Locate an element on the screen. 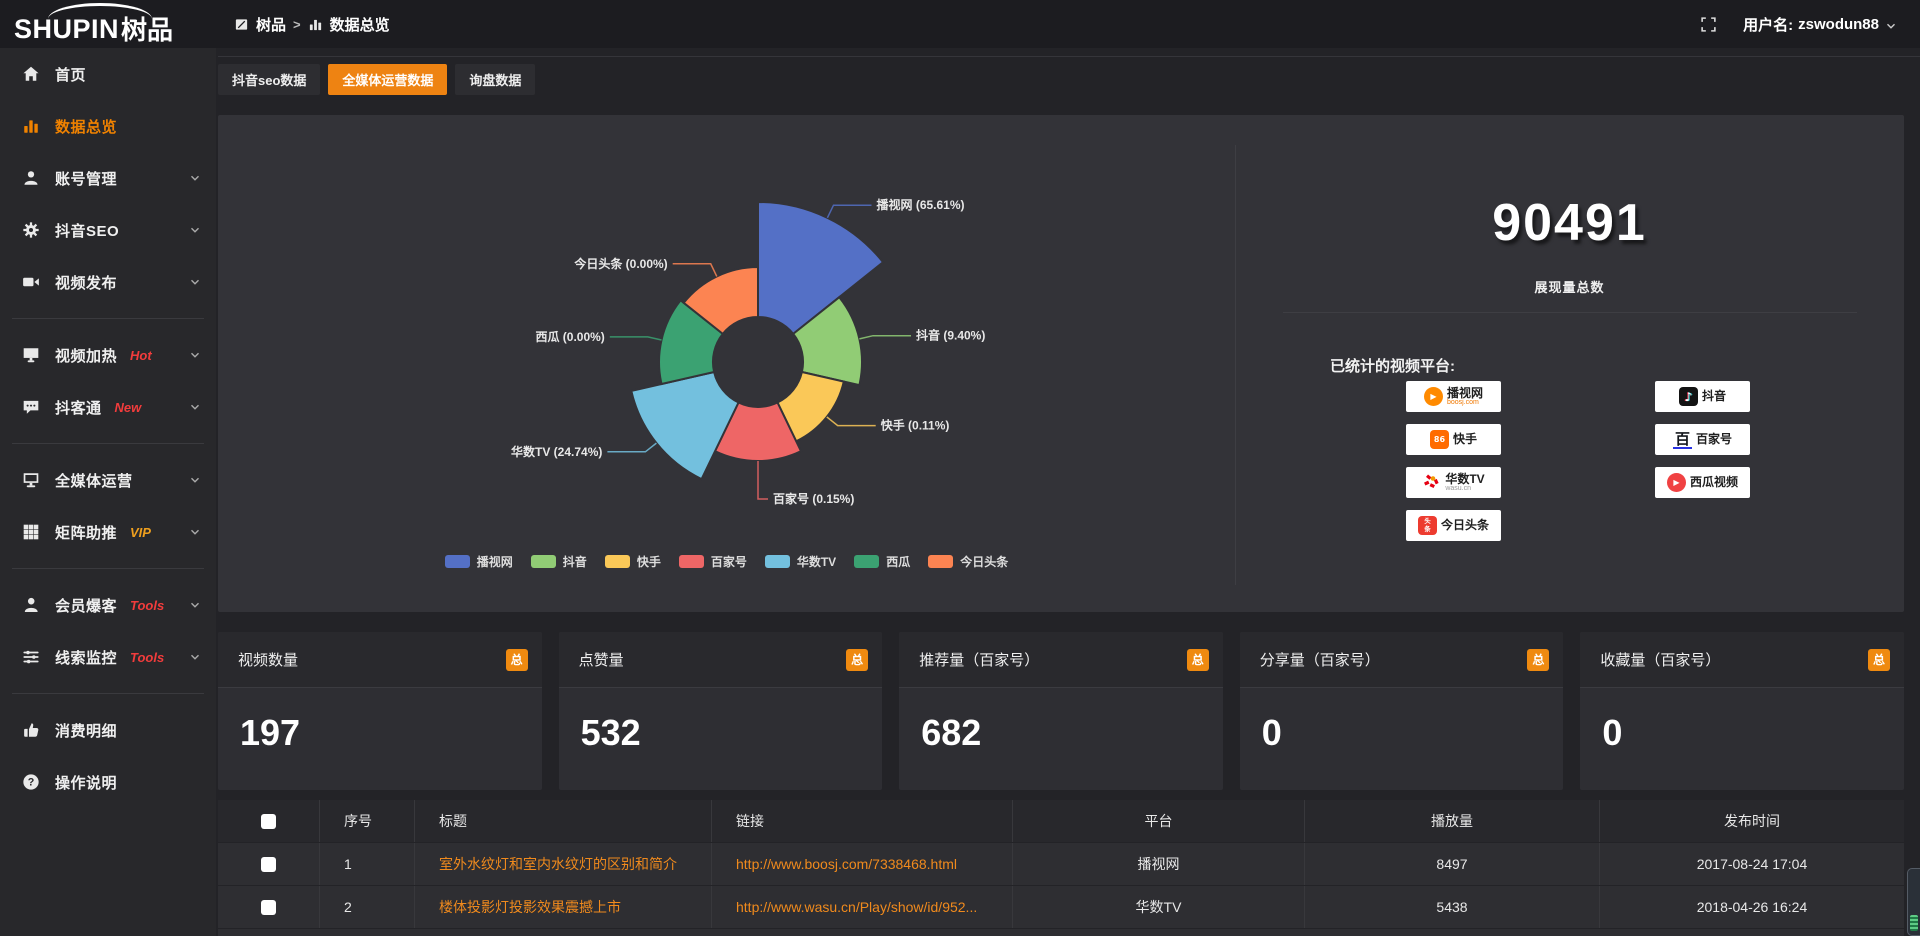 This screenshot has height=936, width=1920. fullscreen-icon is located at coordinates (1708, 24).